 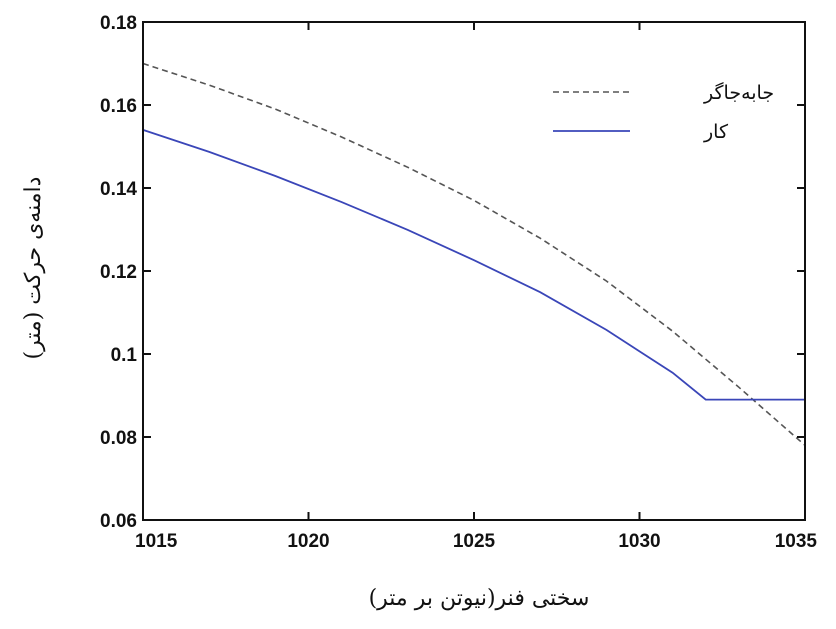 What do you see at coordinates (639, 541) in the screenshot?
I see `x-tick-label: 1030` at bounding box center [639, 541].